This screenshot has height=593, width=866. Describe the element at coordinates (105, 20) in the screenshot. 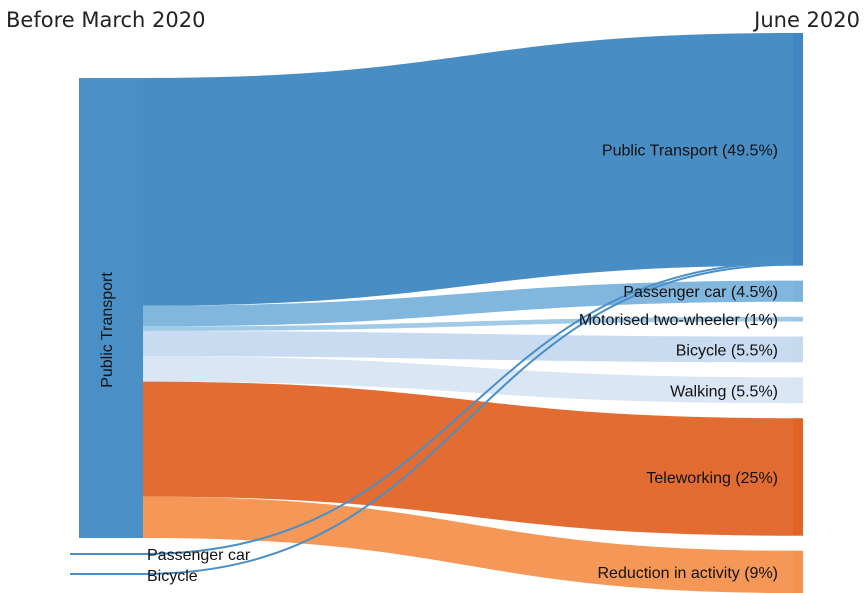

I see `left-header: Before March 2020` at that location.